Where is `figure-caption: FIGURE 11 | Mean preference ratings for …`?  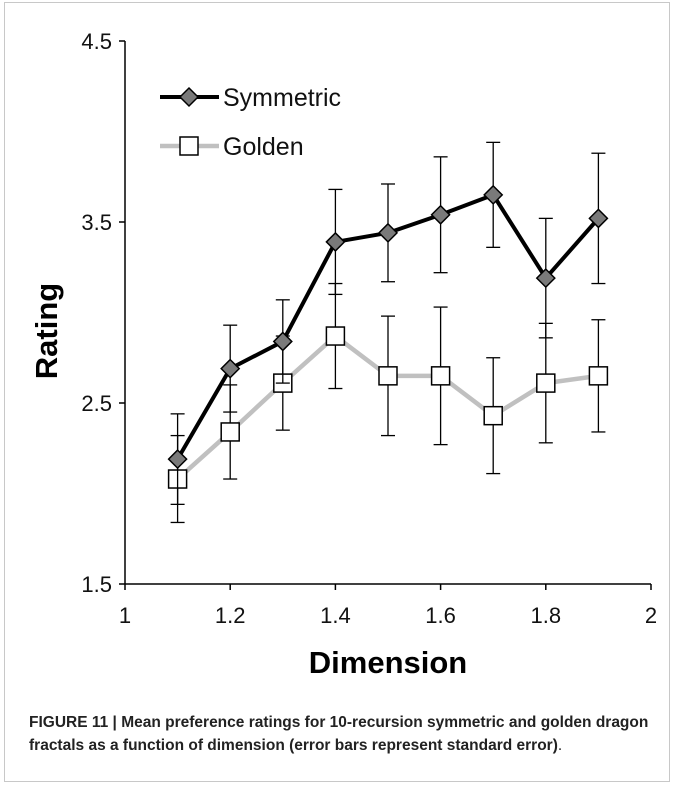 figure-caption: FIGURE 11 | Mean preference ratings for … is located at coordinates (344, 734).